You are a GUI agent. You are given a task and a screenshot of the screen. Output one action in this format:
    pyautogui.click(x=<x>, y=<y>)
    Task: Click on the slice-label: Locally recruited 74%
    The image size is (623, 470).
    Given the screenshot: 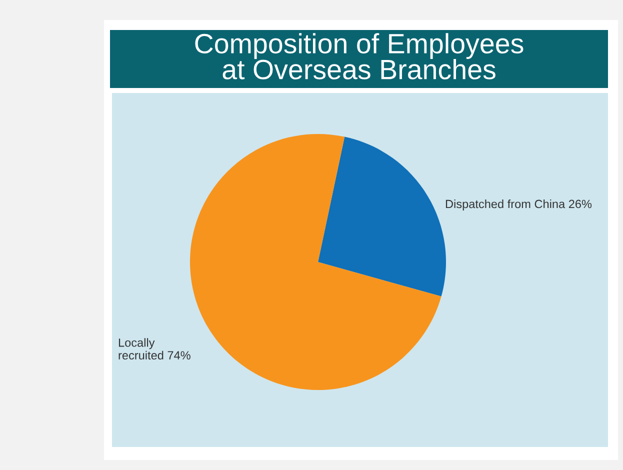 What is the action you would take?
    pyautogui.click(x=154, y=349)
    